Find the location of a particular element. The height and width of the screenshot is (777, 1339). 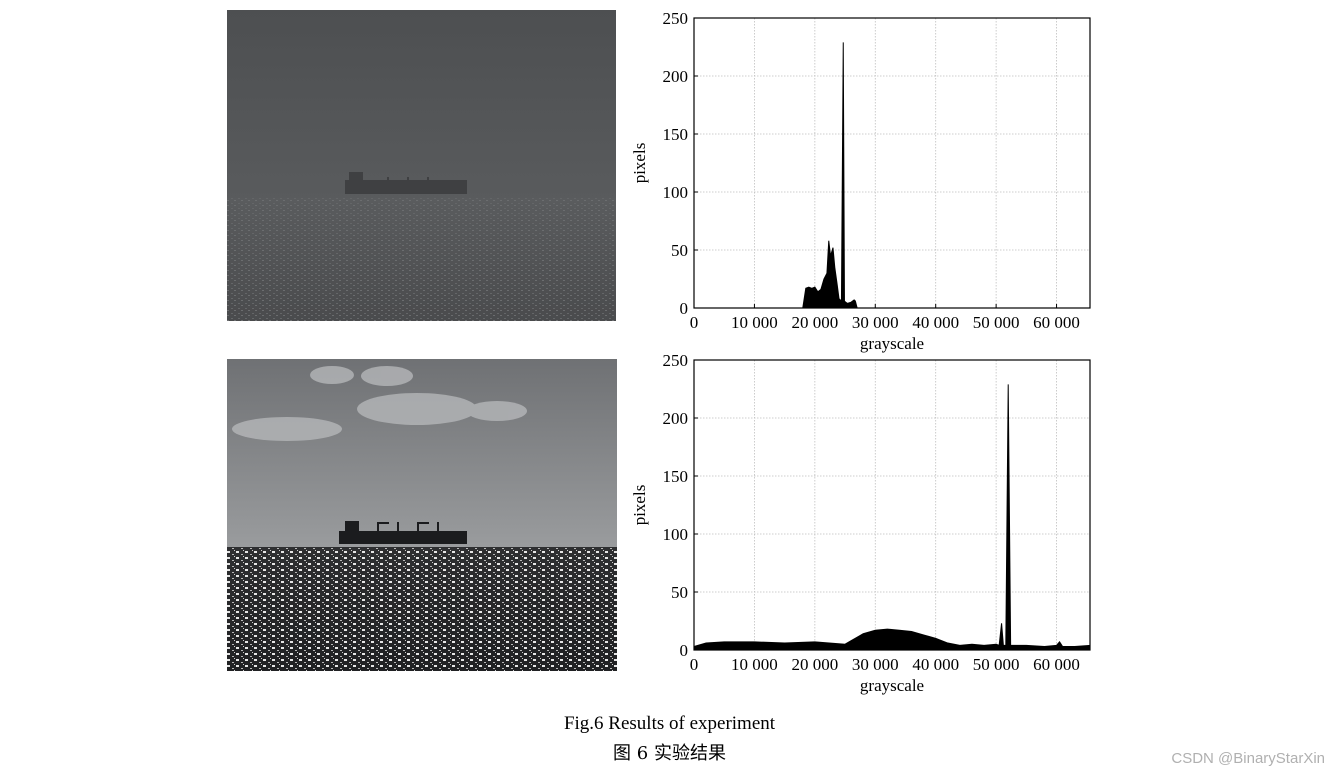

figure-caption-english: Fig.6 Results of experiment is located at coordinates (669, 723).